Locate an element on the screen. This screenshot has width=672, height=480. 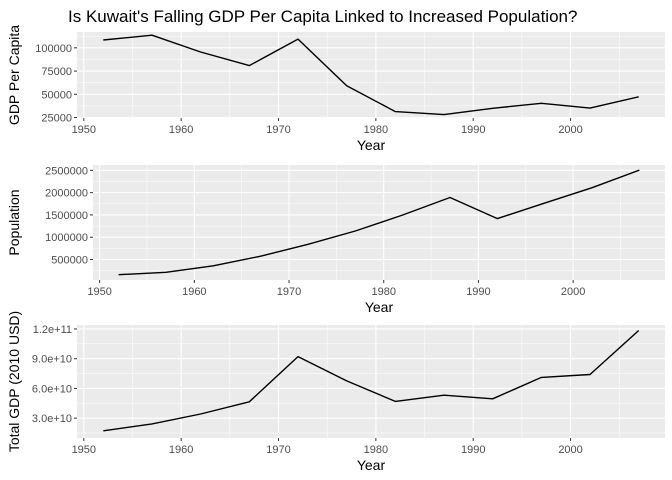
y-tick-label: 2500000 is located at coordinates (66, 171).